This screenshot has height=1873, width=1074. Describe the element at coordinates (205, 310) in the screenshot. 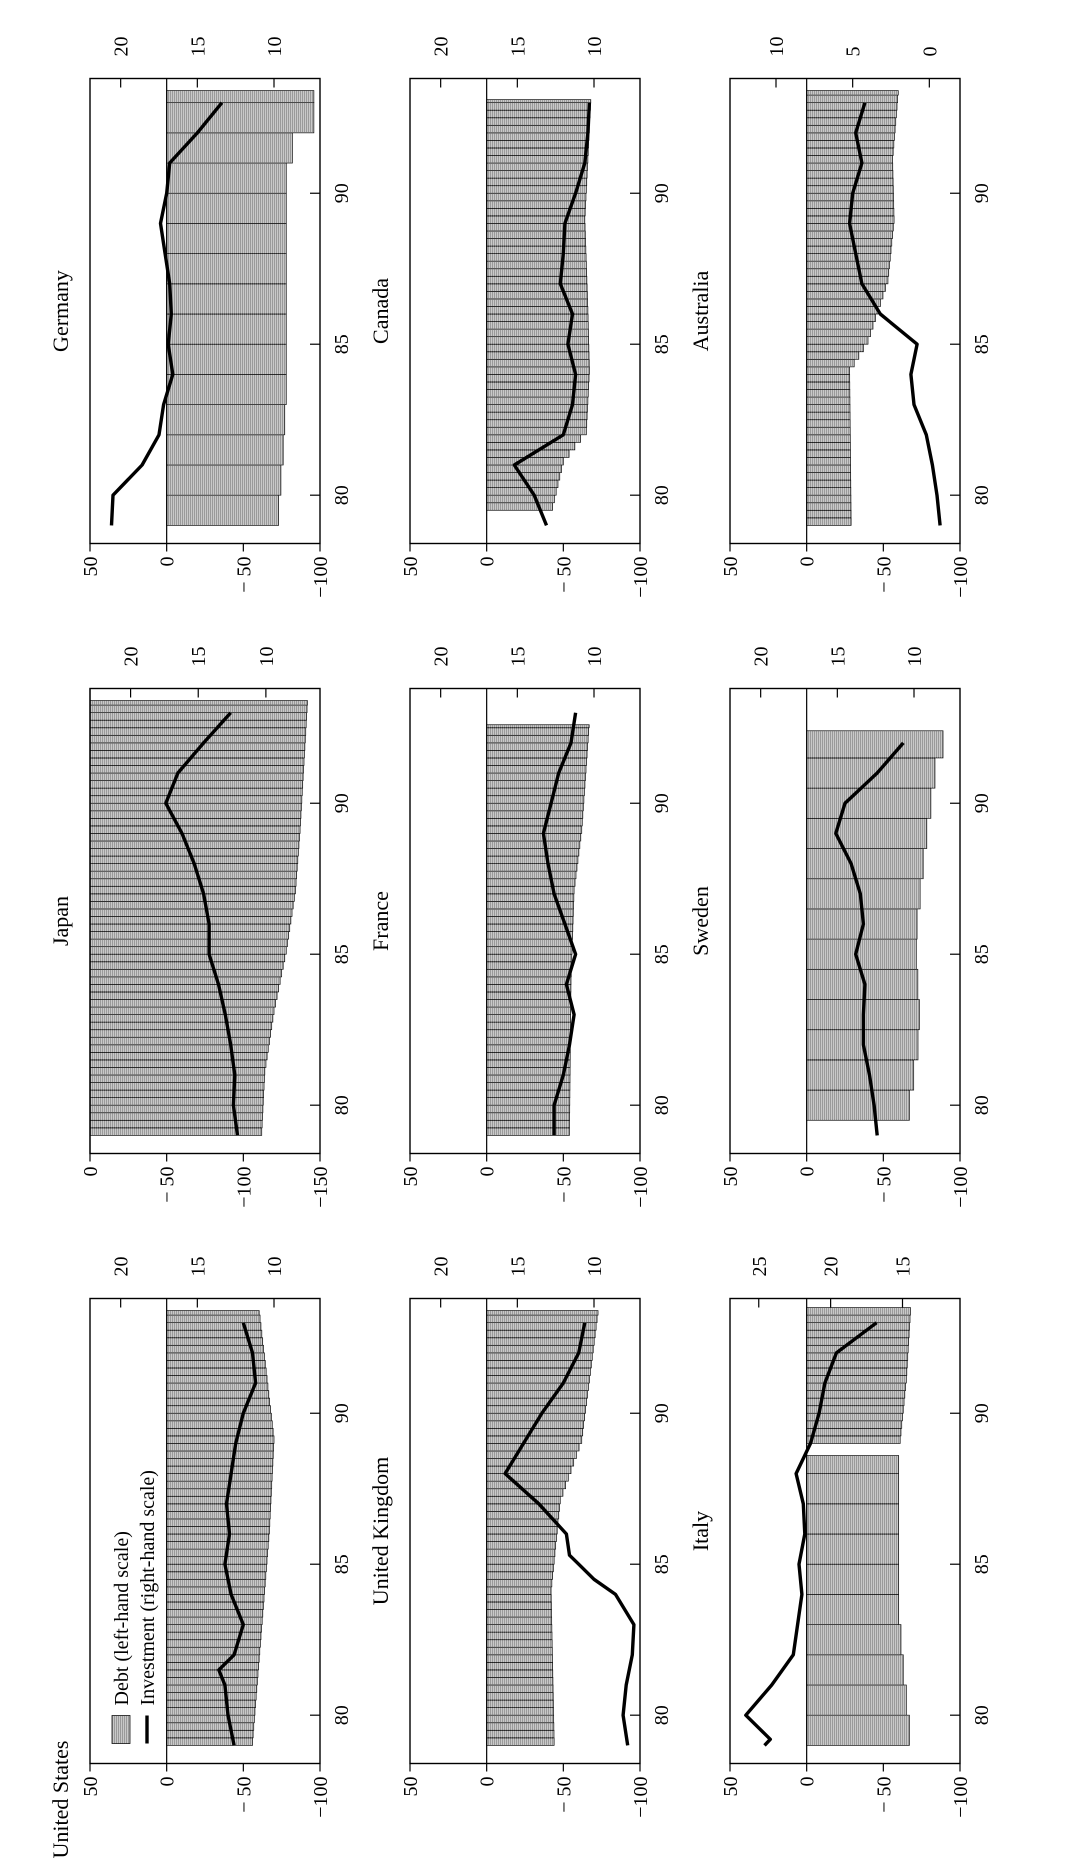

I see `panel-frame` at that location.